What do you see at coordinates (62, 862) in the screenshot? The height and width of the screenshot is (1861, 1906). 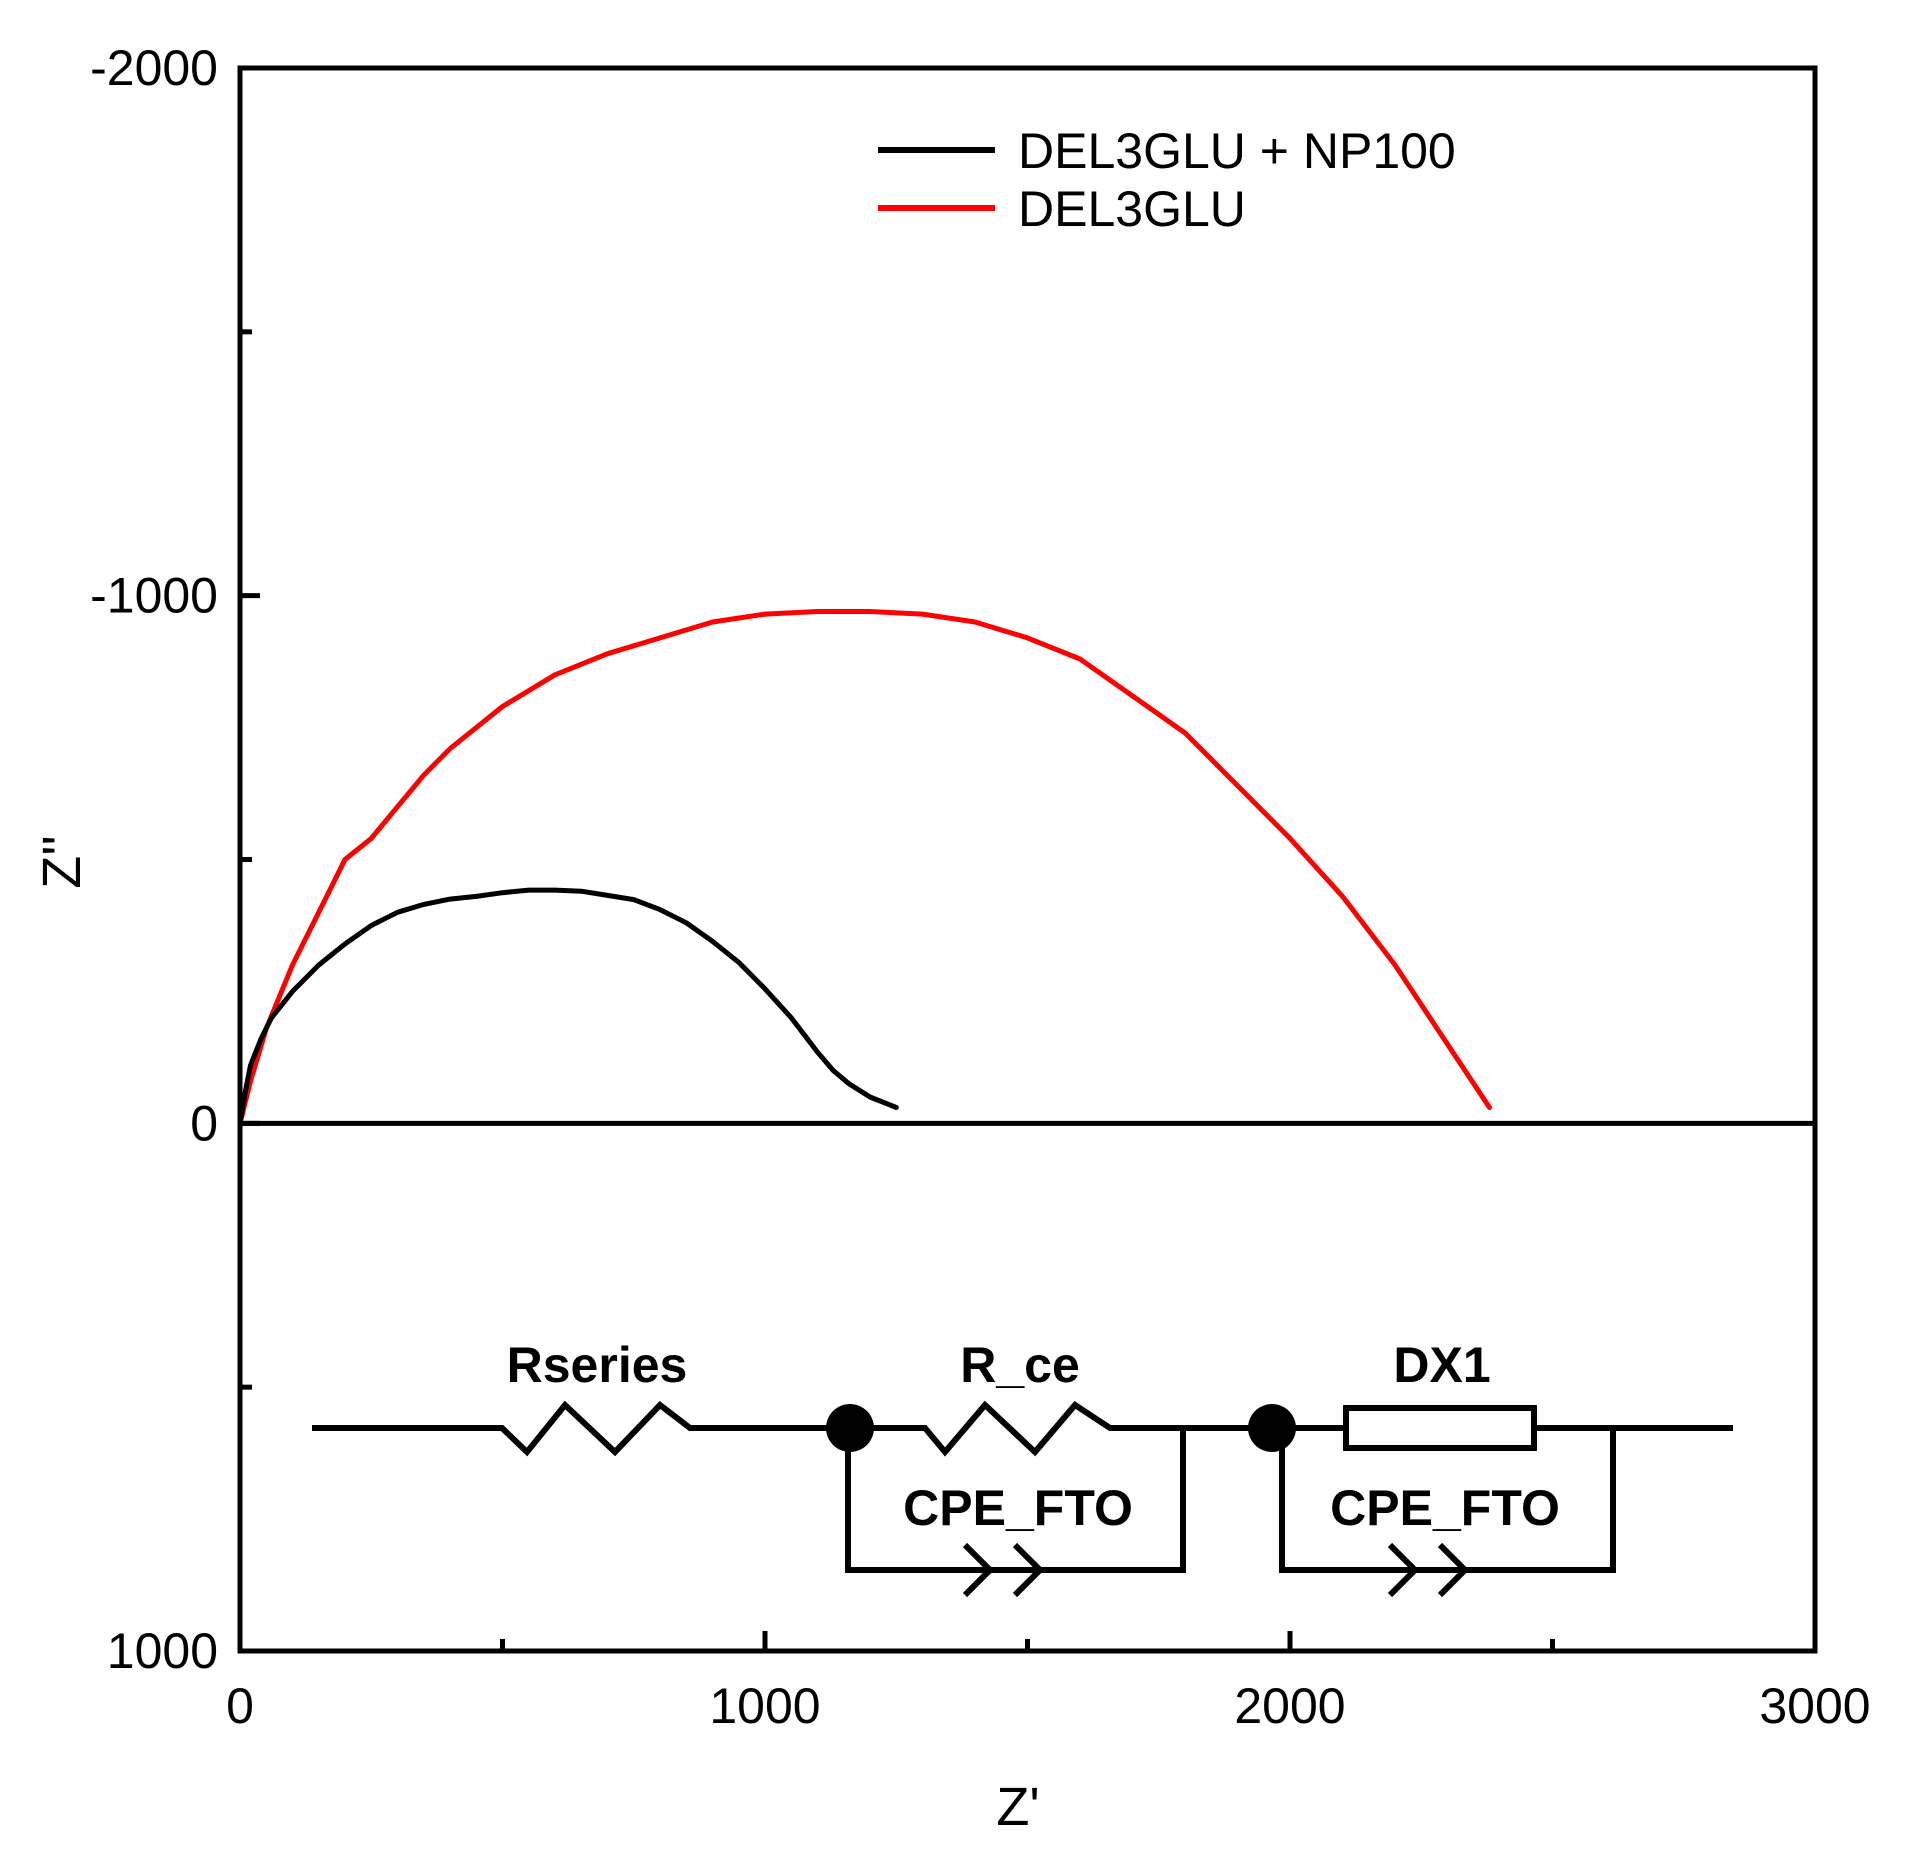 I see `y-axis-title: Z''` at bounding box center [62, 862].